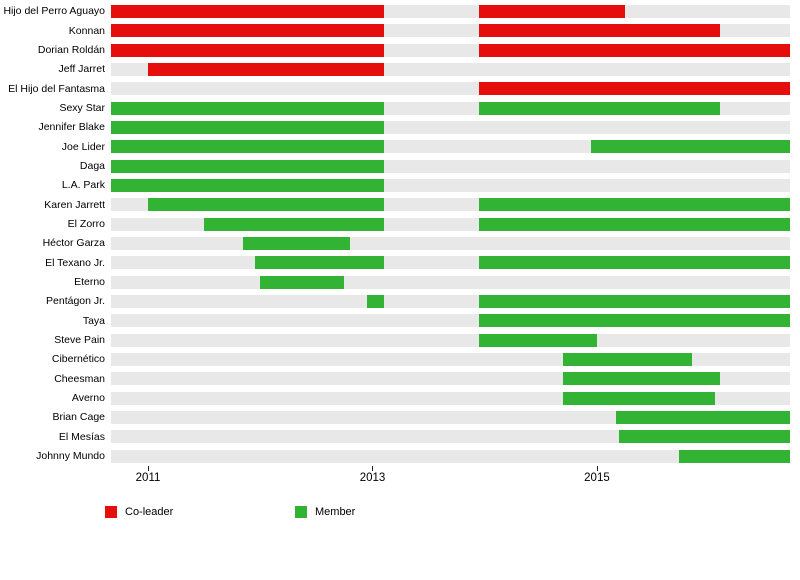  What do you see at coordinates (56, 88) in the screenshot?
I see `row-label: El Hijo del Fantasma` at bounding box center [56, 88].